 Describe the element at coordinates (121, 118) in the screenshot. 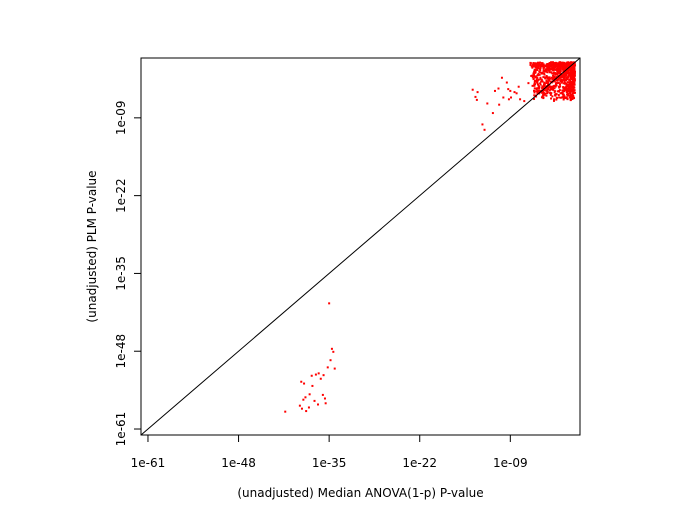

I see `y-tick-label: 1e-09` at that location.